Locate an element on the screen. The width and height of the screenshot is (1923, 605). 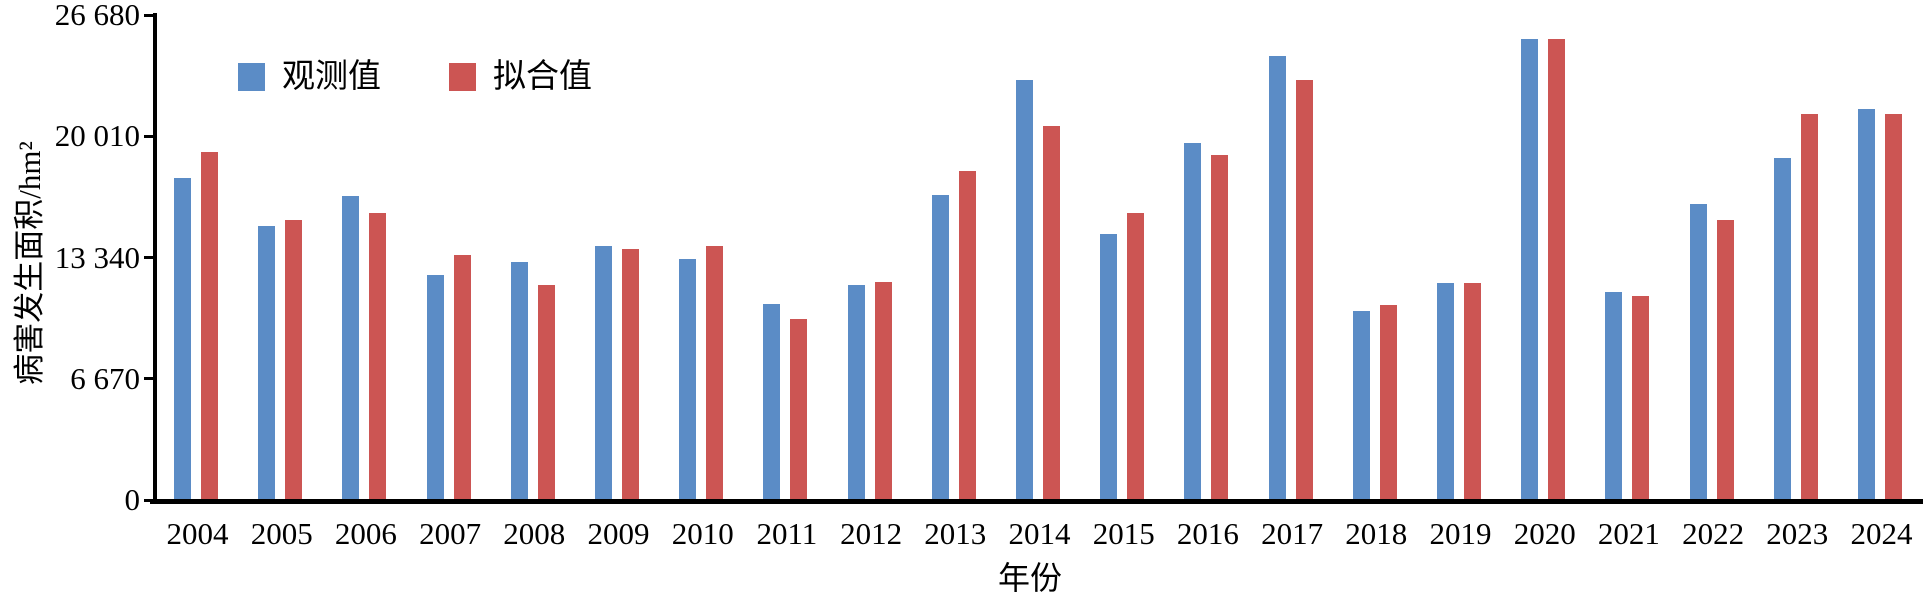
bar-fitted-2018 is located at coordinates (1388, 402).